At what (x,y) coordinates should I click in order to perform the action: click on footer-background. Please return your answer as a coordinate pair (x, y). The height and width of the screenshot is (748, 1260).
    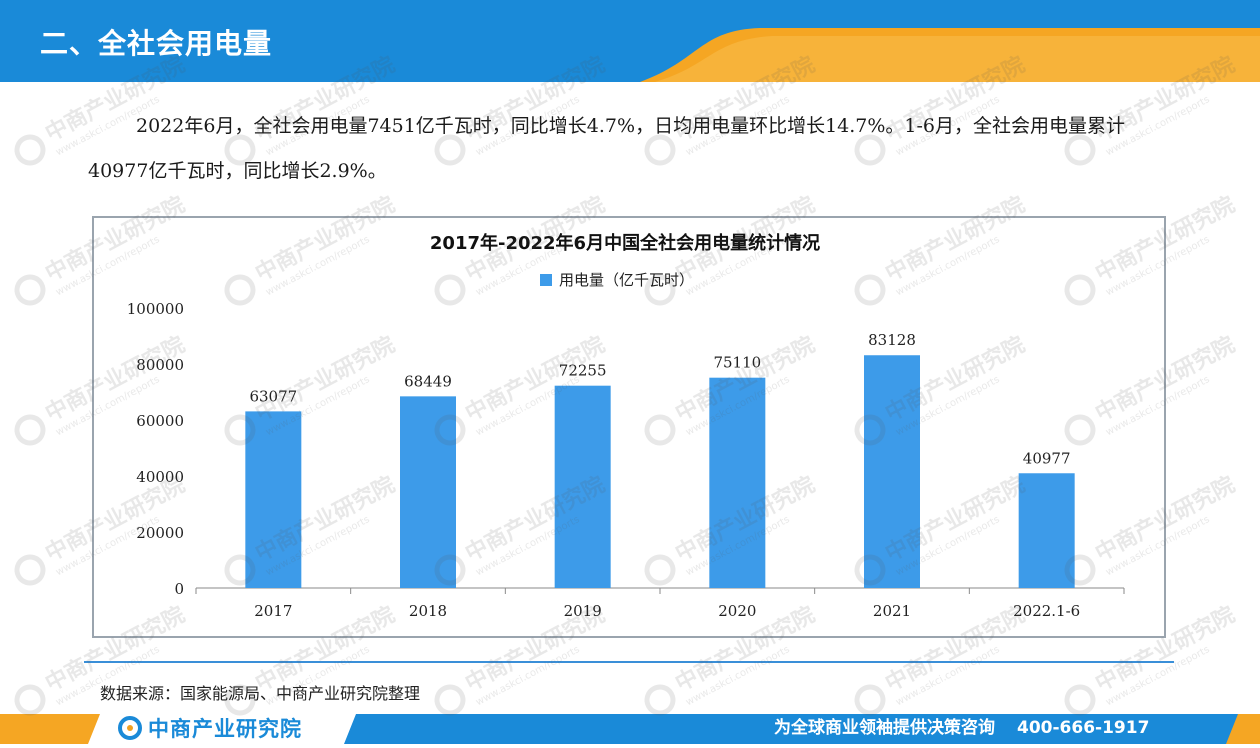
    Looking at the image, I should click on (630, 729).